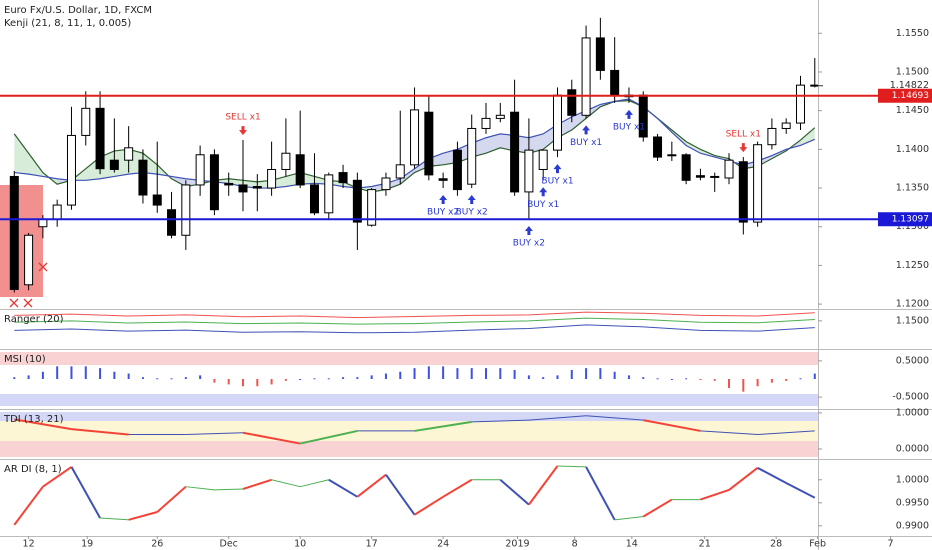  What do you see at coordinates (776, 544) in the screenshot?
I see `x-tick-label: 28` at bounding box center [776, 544].